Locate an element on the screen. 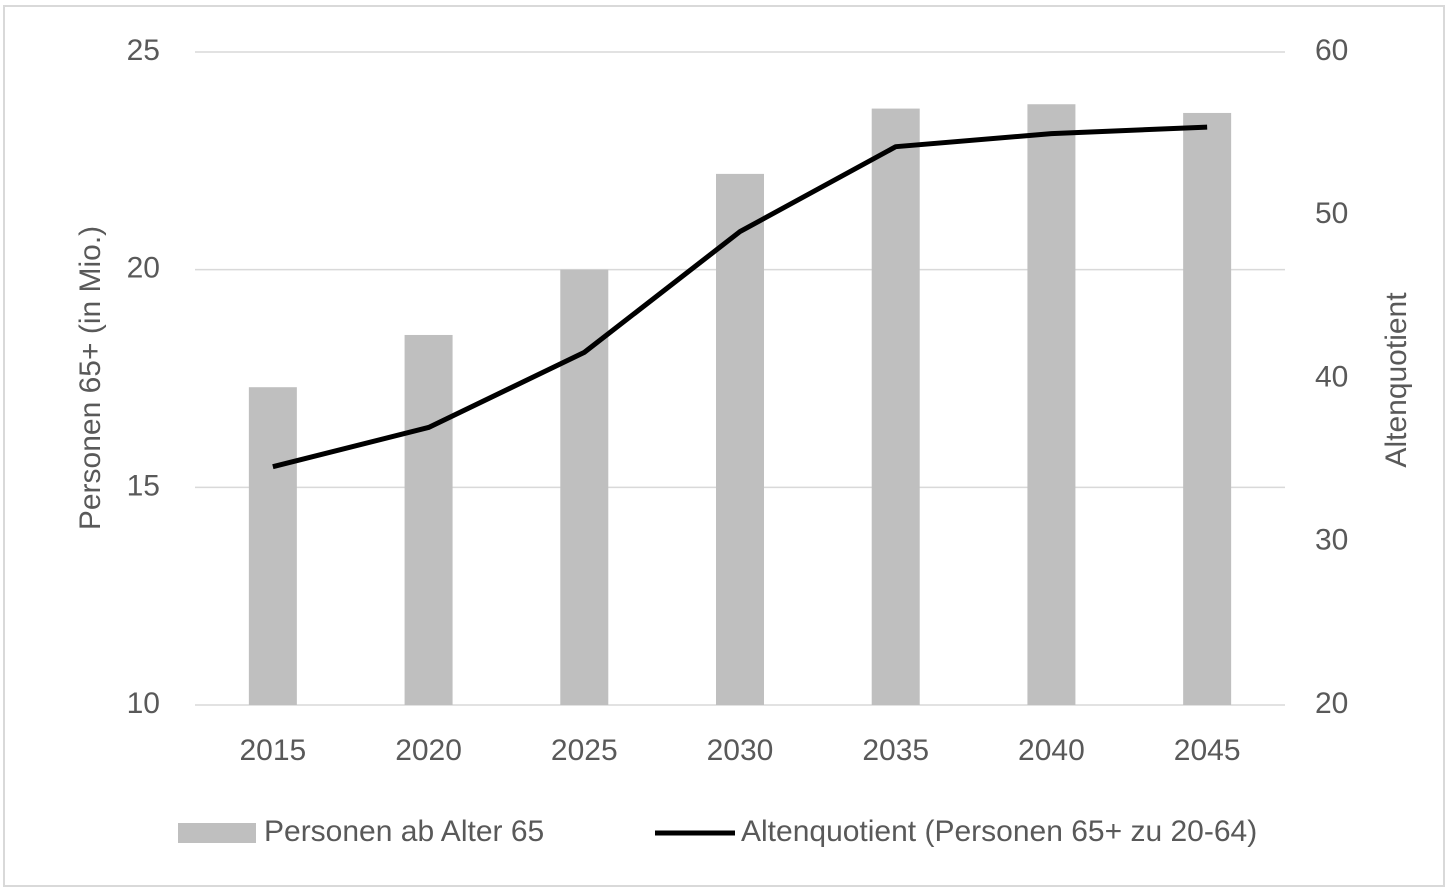 The image size is (1448, 890). y2-tick-label: 50 is located at coordinates (1331, 213).